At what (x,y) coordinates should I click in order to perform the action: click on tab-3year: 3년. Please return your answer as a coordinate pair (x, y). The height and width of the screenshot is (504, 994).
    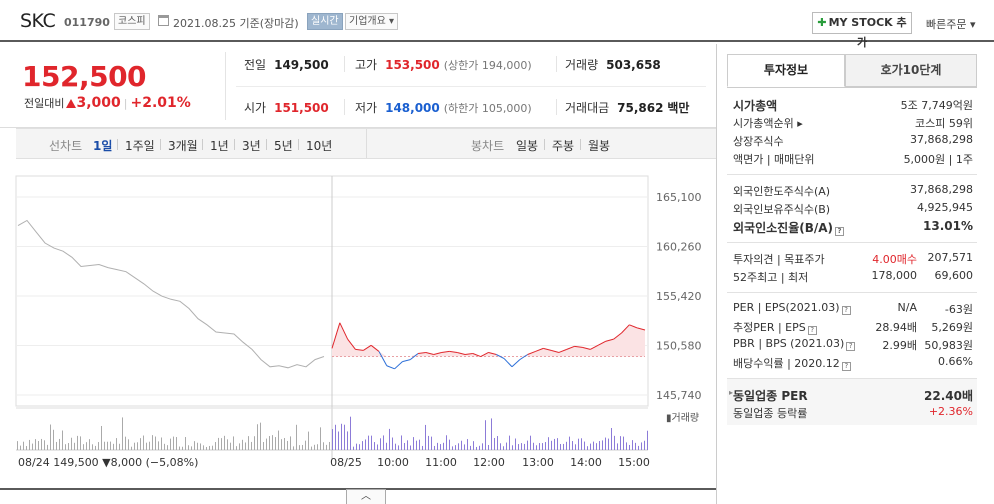
    Looking at the image, I should click on (251, 146).